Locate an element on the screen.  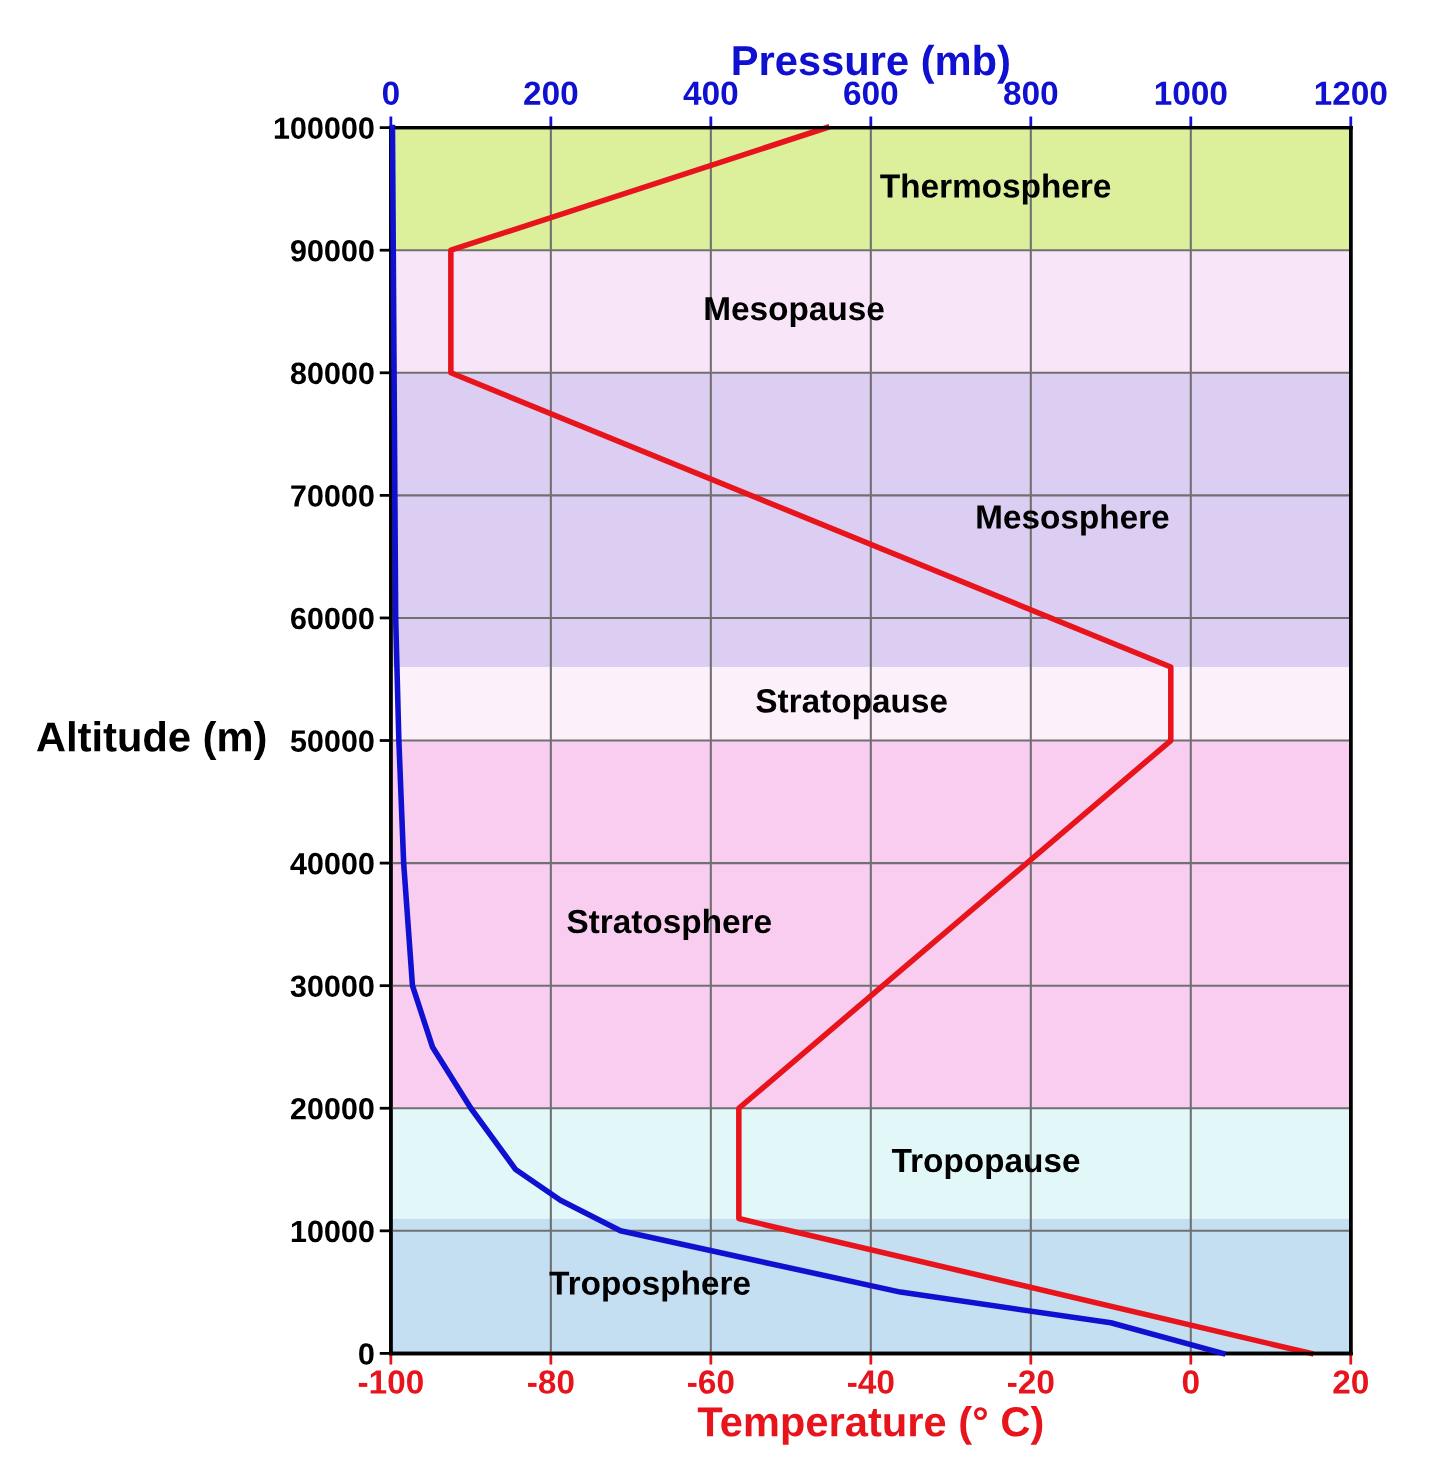
x2-tick-label: 1000 is located at coordinates (1191, 93).